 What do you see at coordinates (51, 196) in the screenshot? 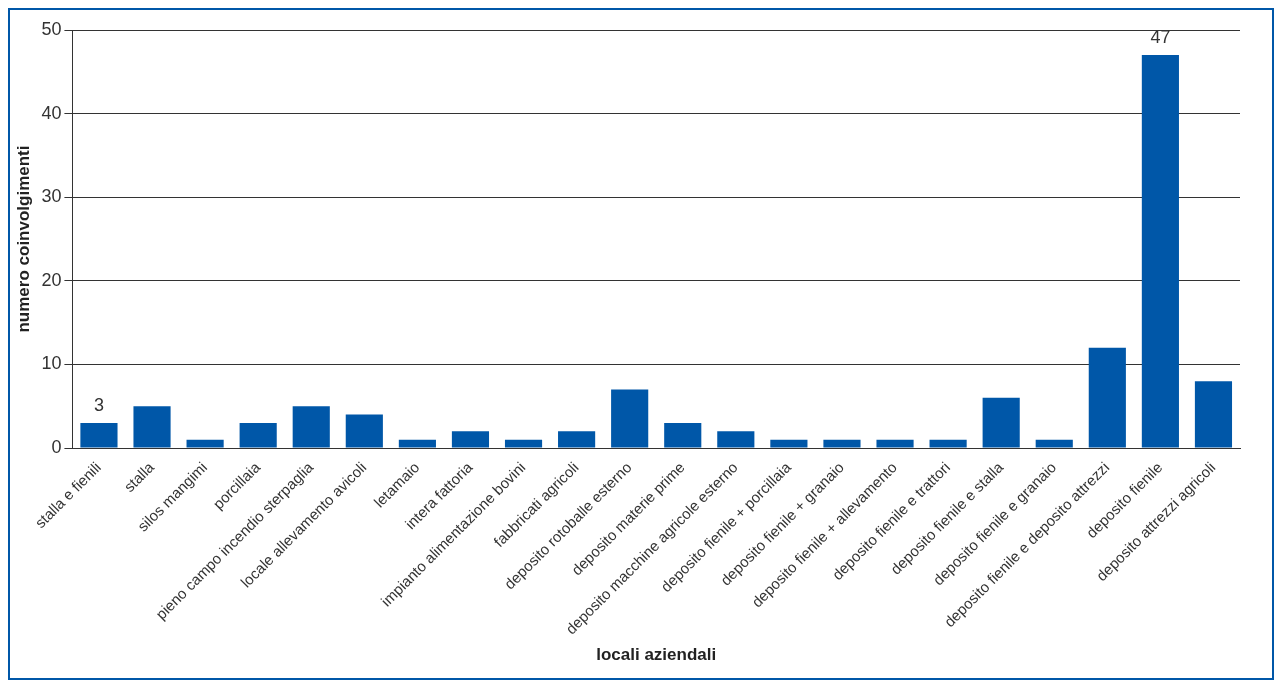
I see `y-tick-label: 30` at bounding box center [51, 196].